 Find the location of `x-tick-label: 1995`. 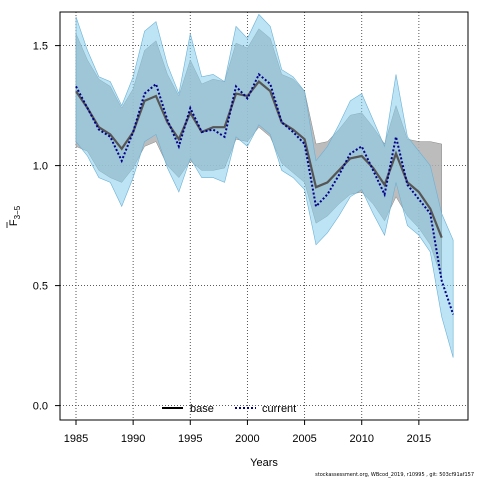

x-tick-label: 1995 is located at coordinates (190, 439).